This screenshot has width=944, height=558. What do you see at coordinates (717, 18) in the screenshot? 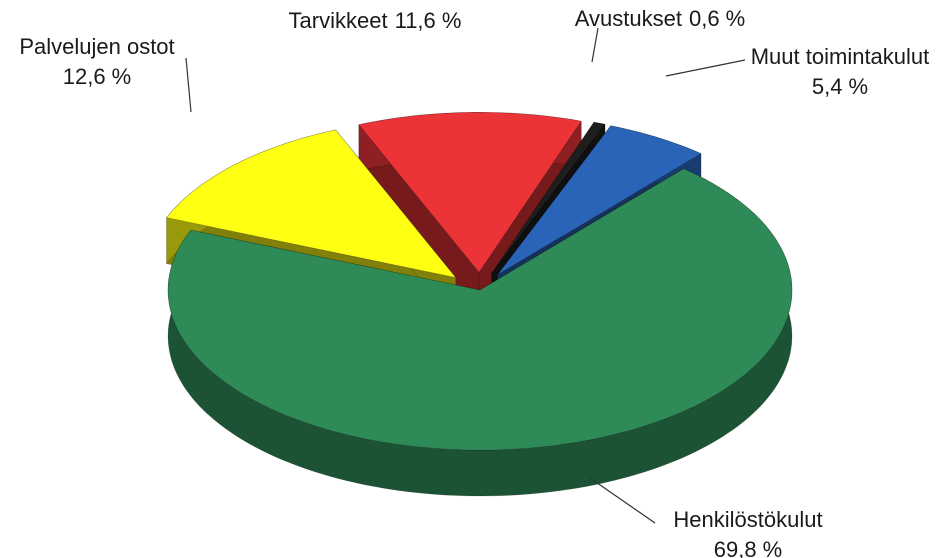
I see `slice-value-label: 0,6 %` at bounding box center [717, 18].